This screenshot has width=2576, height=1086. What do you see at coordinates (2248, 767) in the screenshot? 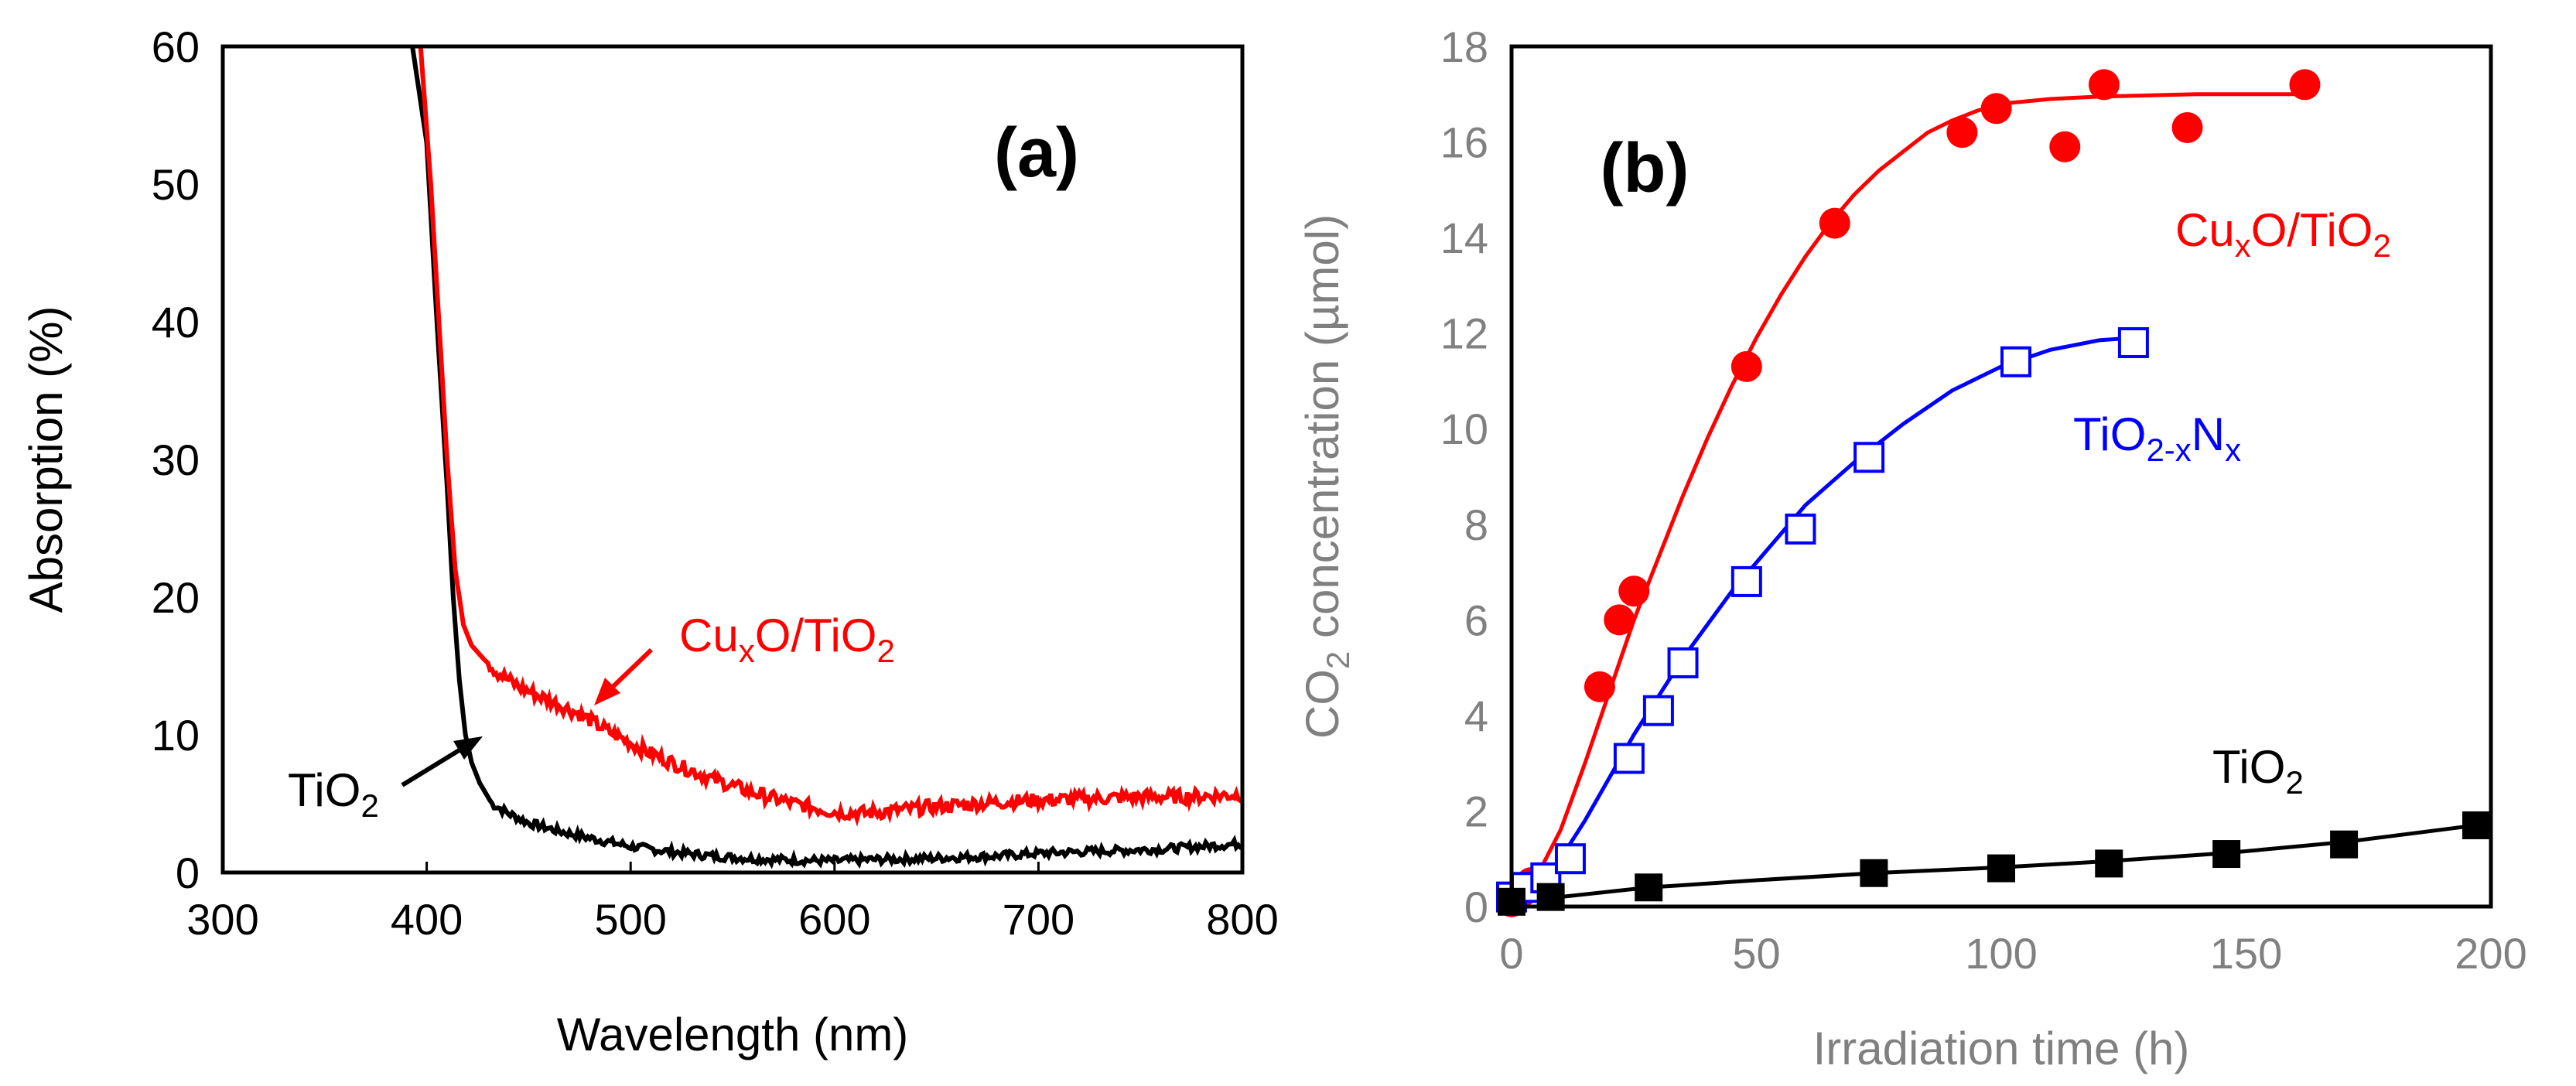
I see `b-label-tio2-main: TiO` at bounding box center [2248, 767].